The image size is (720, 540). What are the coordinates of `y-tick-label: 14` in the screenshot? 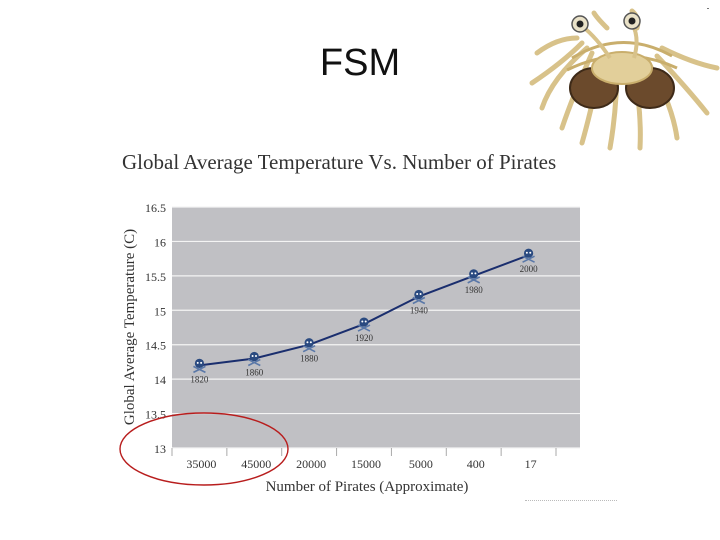 It's located at (160, 380).